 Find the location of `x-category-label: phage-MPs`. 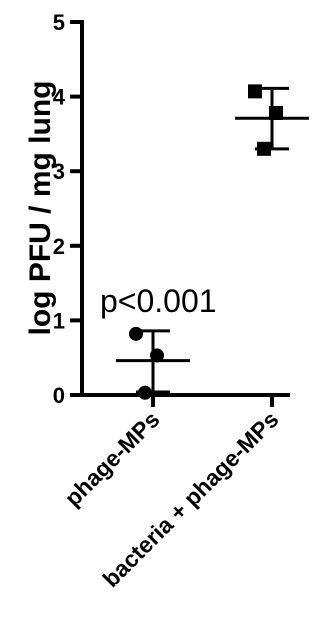

x-category-label: phage-MPs is located at coordinates (111, 458).